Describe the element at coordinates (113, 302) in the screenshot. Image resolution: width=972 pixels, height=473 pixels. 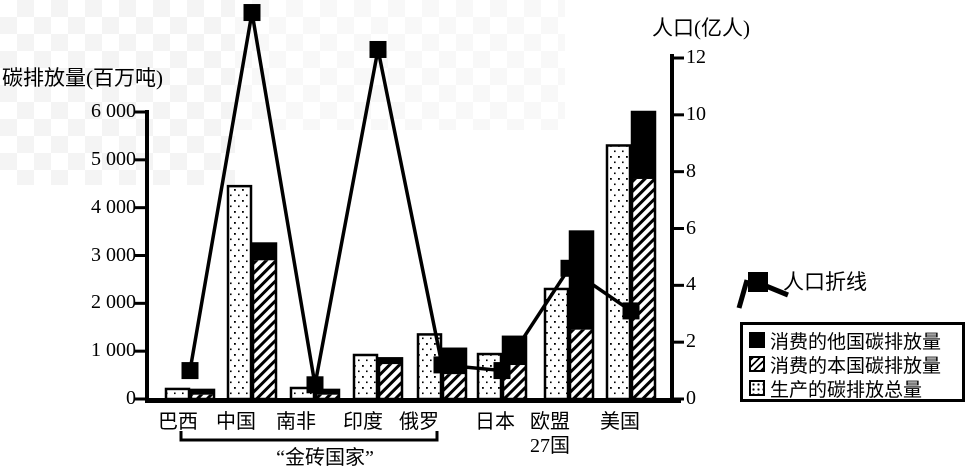
I see `left-axis-tick-label: 2 000` at that location.